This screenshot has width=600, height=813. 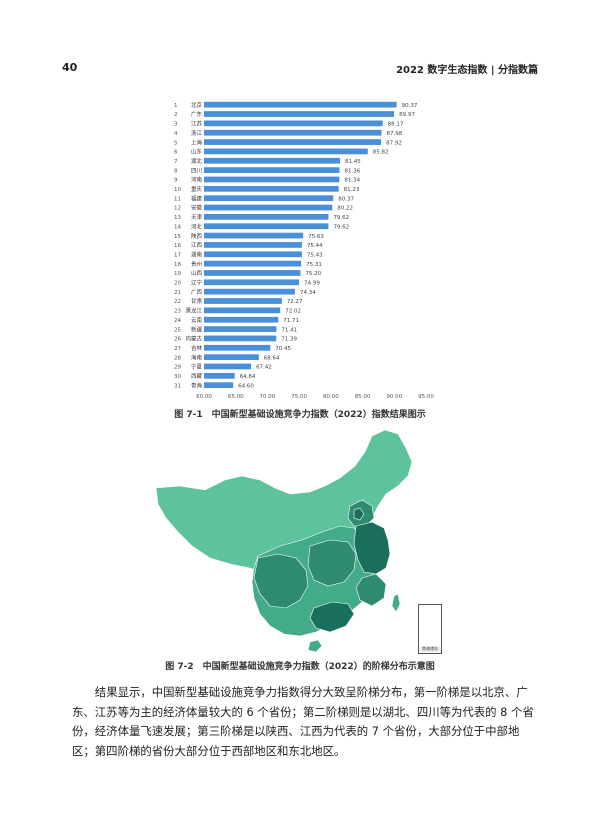 What do you see at coordinates (426, 397) in the screenshot?
I see `x-tick-label: 95.00` at bounding box center [426, 397].